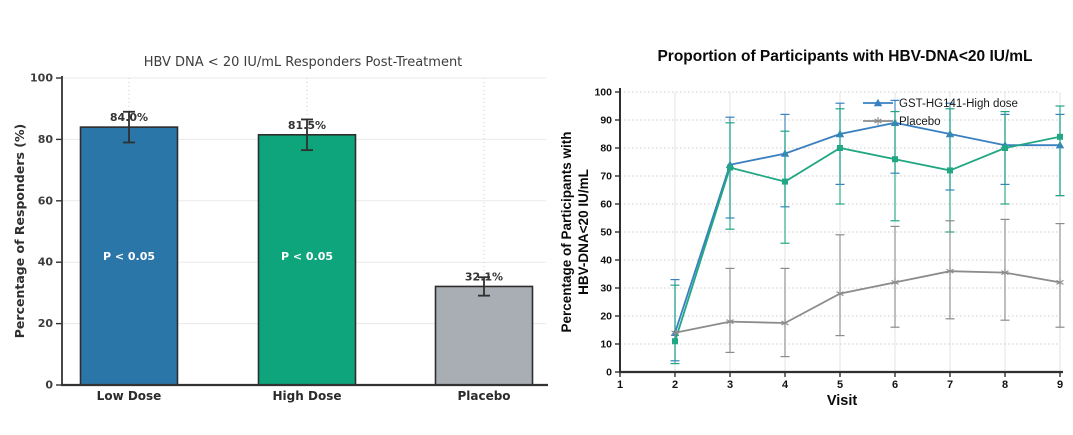  Describe the element at coordinates (483, 396) in the screenshot. I see `x-tick-label: Placebo` at that location.